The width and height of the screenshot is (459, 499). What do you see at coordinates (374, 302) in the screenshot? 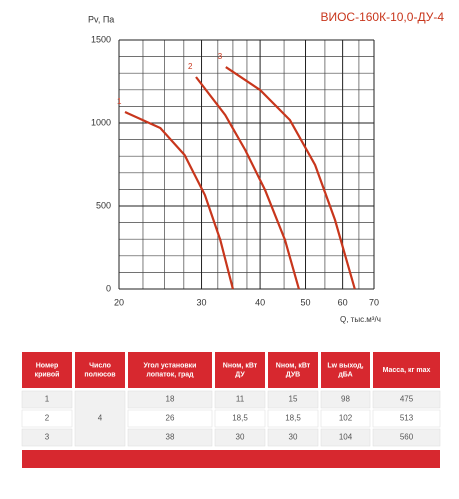
I see `x-tick-label: 70` at bounding box center [374, 302].